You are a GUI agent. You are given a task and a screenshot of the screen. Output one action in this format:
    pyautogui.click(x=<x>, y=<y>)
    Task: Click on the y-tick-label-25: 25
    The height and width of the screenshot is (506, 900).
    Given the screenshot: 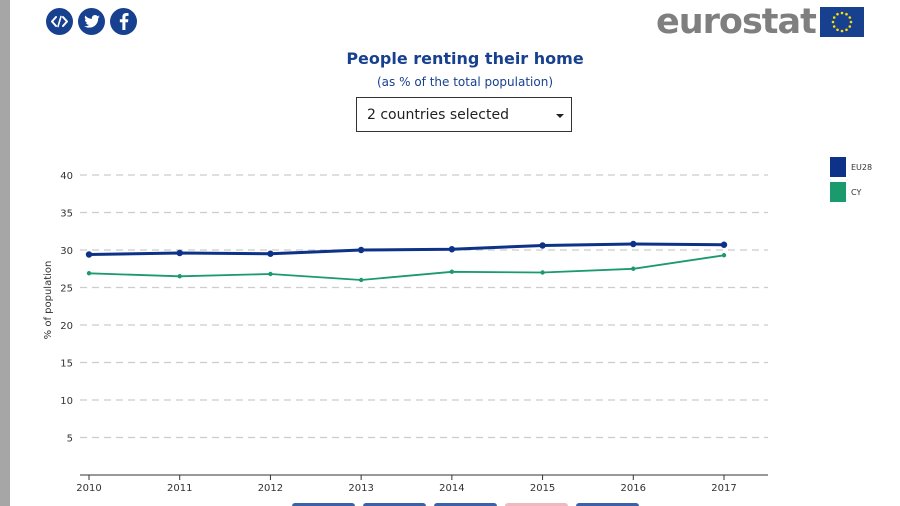 What is the action you would take?
    pyautogui.click(x=66, y=289)
    